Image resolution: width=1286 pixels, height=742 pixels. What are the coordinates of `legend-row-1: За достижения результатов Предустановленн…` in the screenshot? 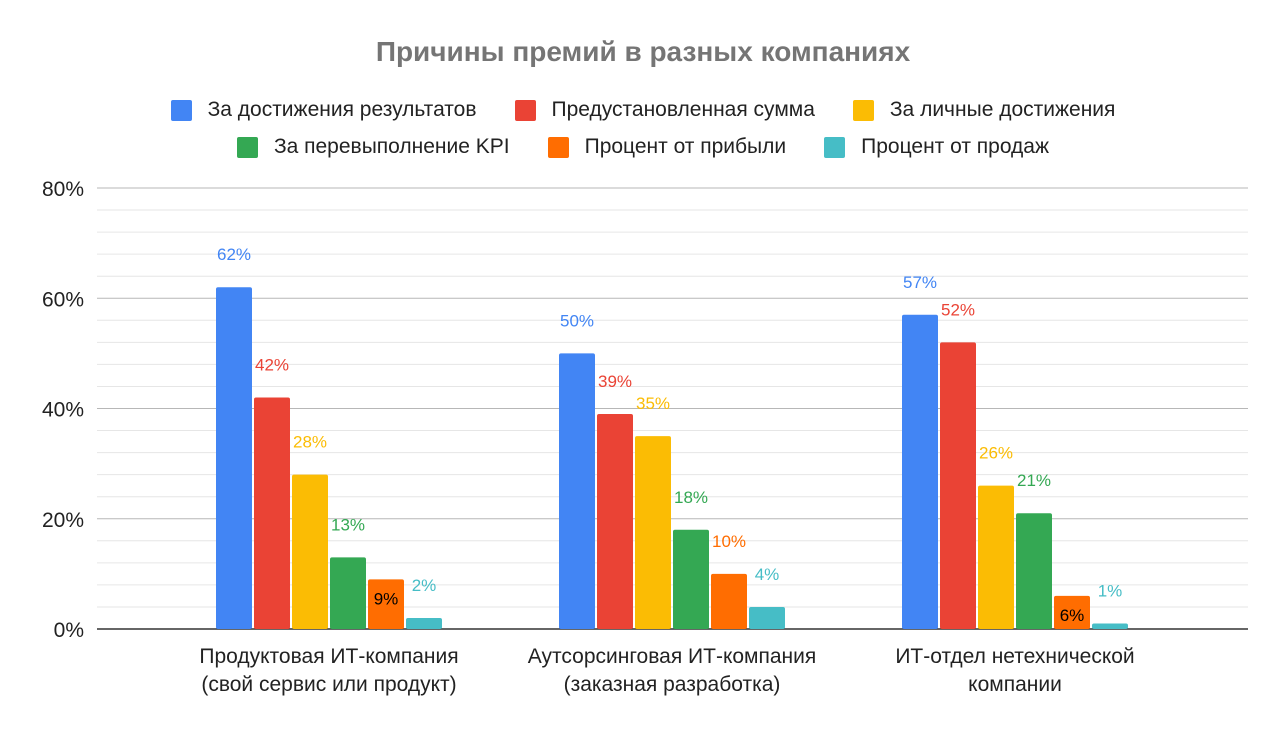 It's located at (643, 110).